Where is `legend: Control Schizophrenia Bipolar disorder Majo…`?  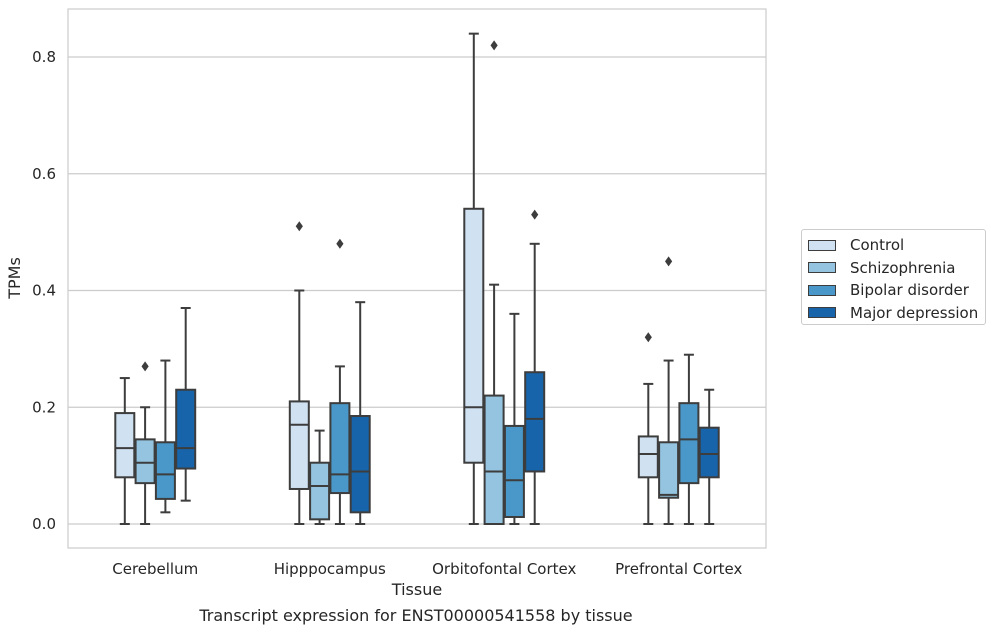
legend: Control Schizophrenia Bipolar disorder Majo… is located at coordinates (893, 277).